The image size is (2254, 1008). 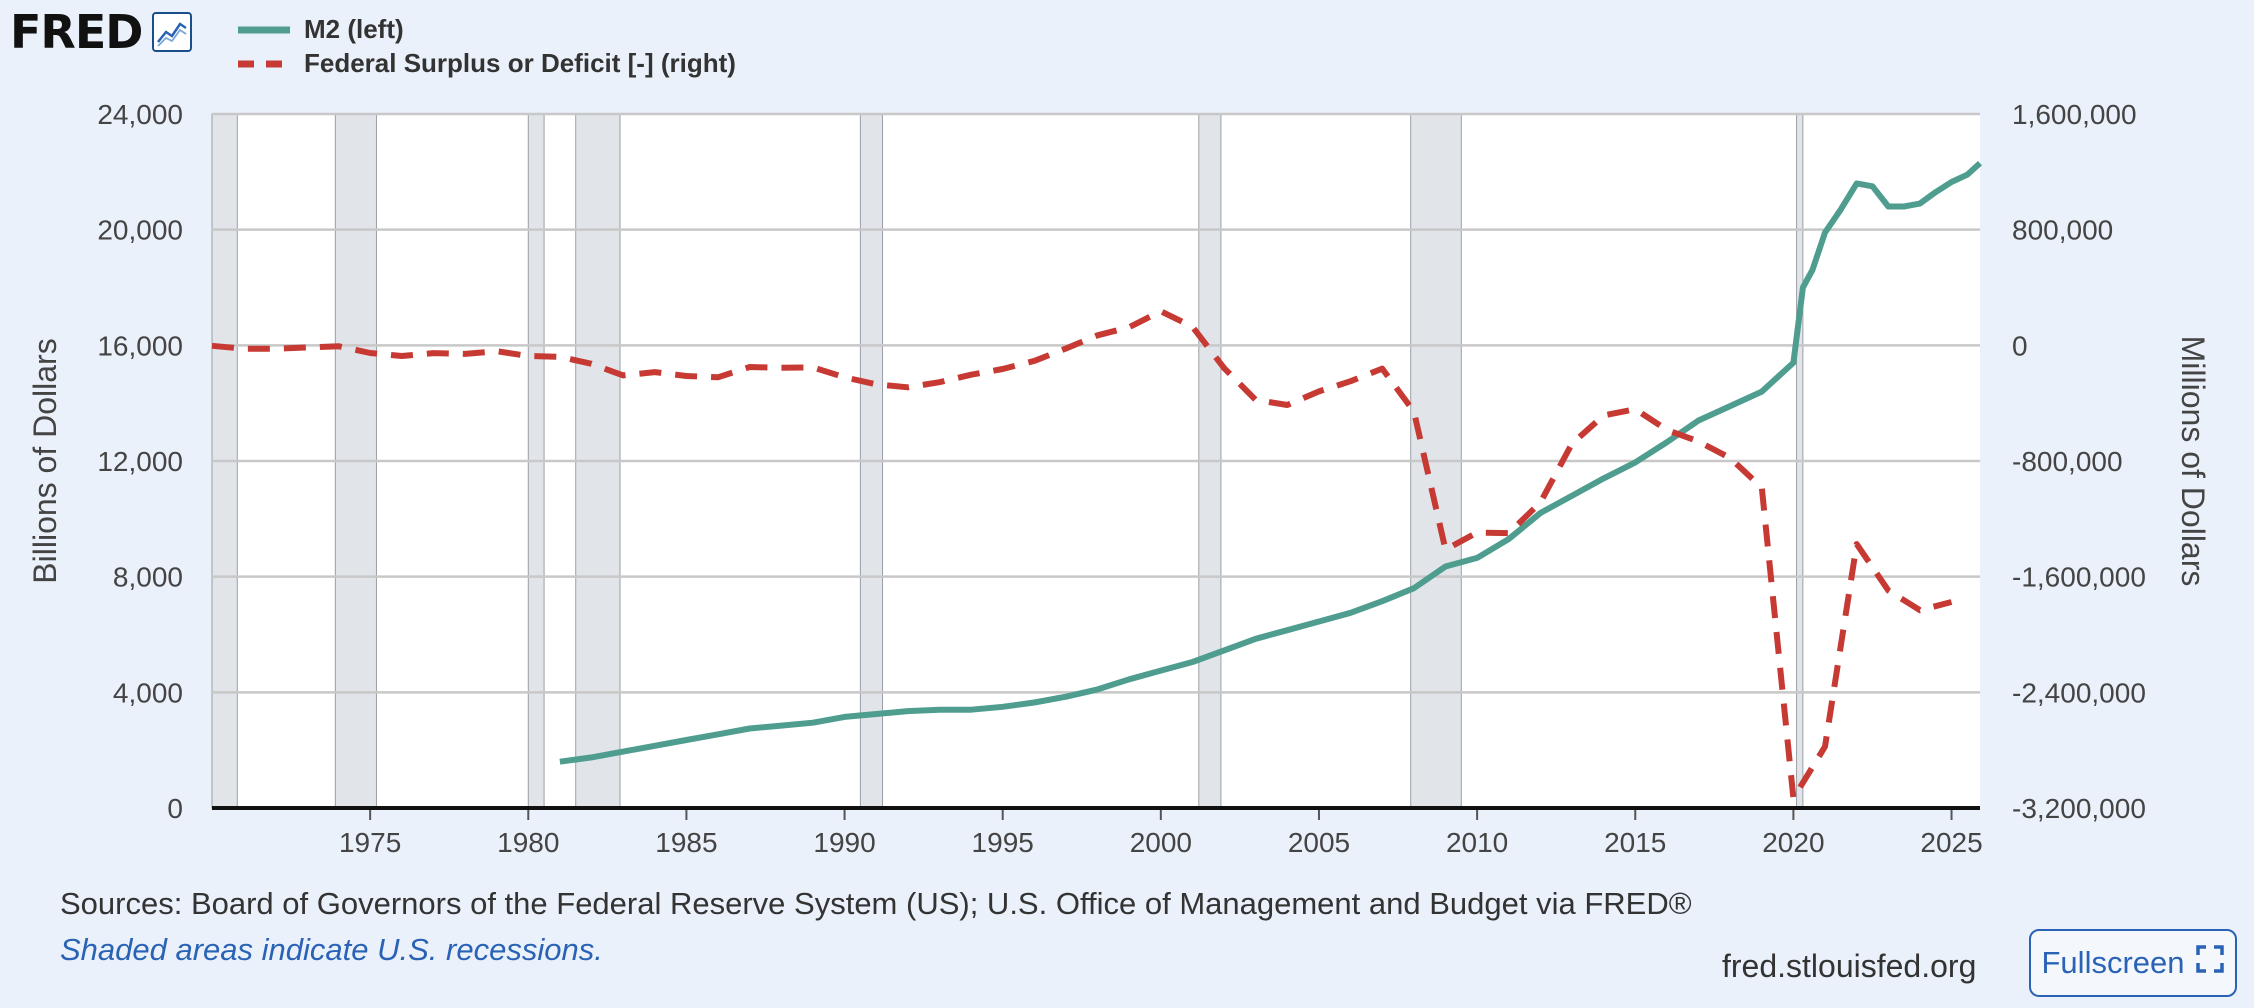 What do you see at coordinates (2210, 963) in the screenshot?
I see `expand-icon` at bounding box center [2210, 963].